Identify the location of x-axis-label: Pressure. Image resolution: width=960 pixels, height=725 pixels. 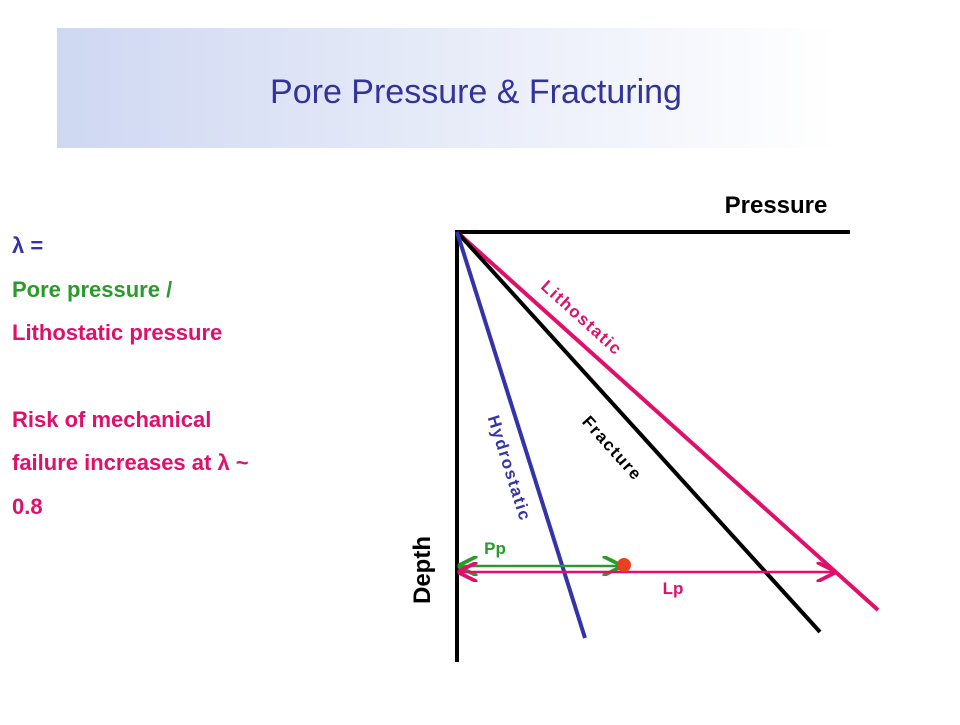
(776, 205).